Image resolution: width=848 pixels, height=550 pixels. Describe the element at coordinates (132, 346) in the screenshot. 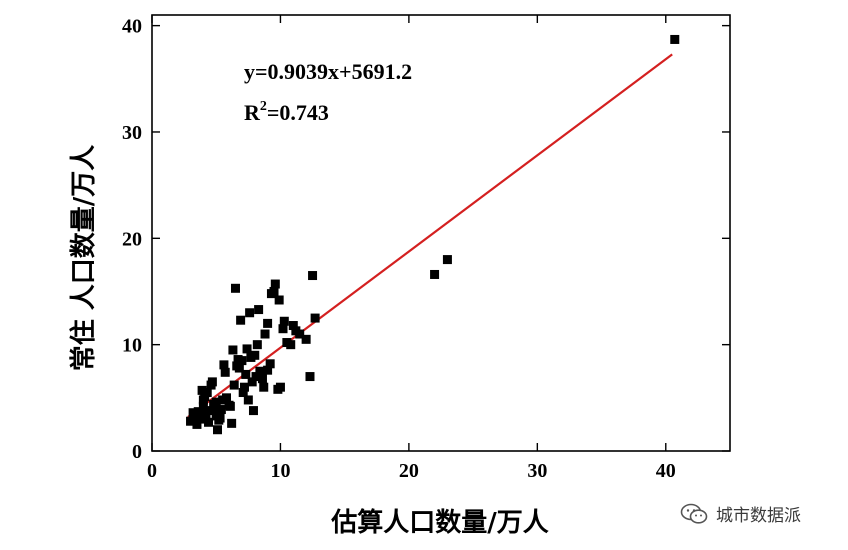

I see `y-tick-label: 10` at that location.